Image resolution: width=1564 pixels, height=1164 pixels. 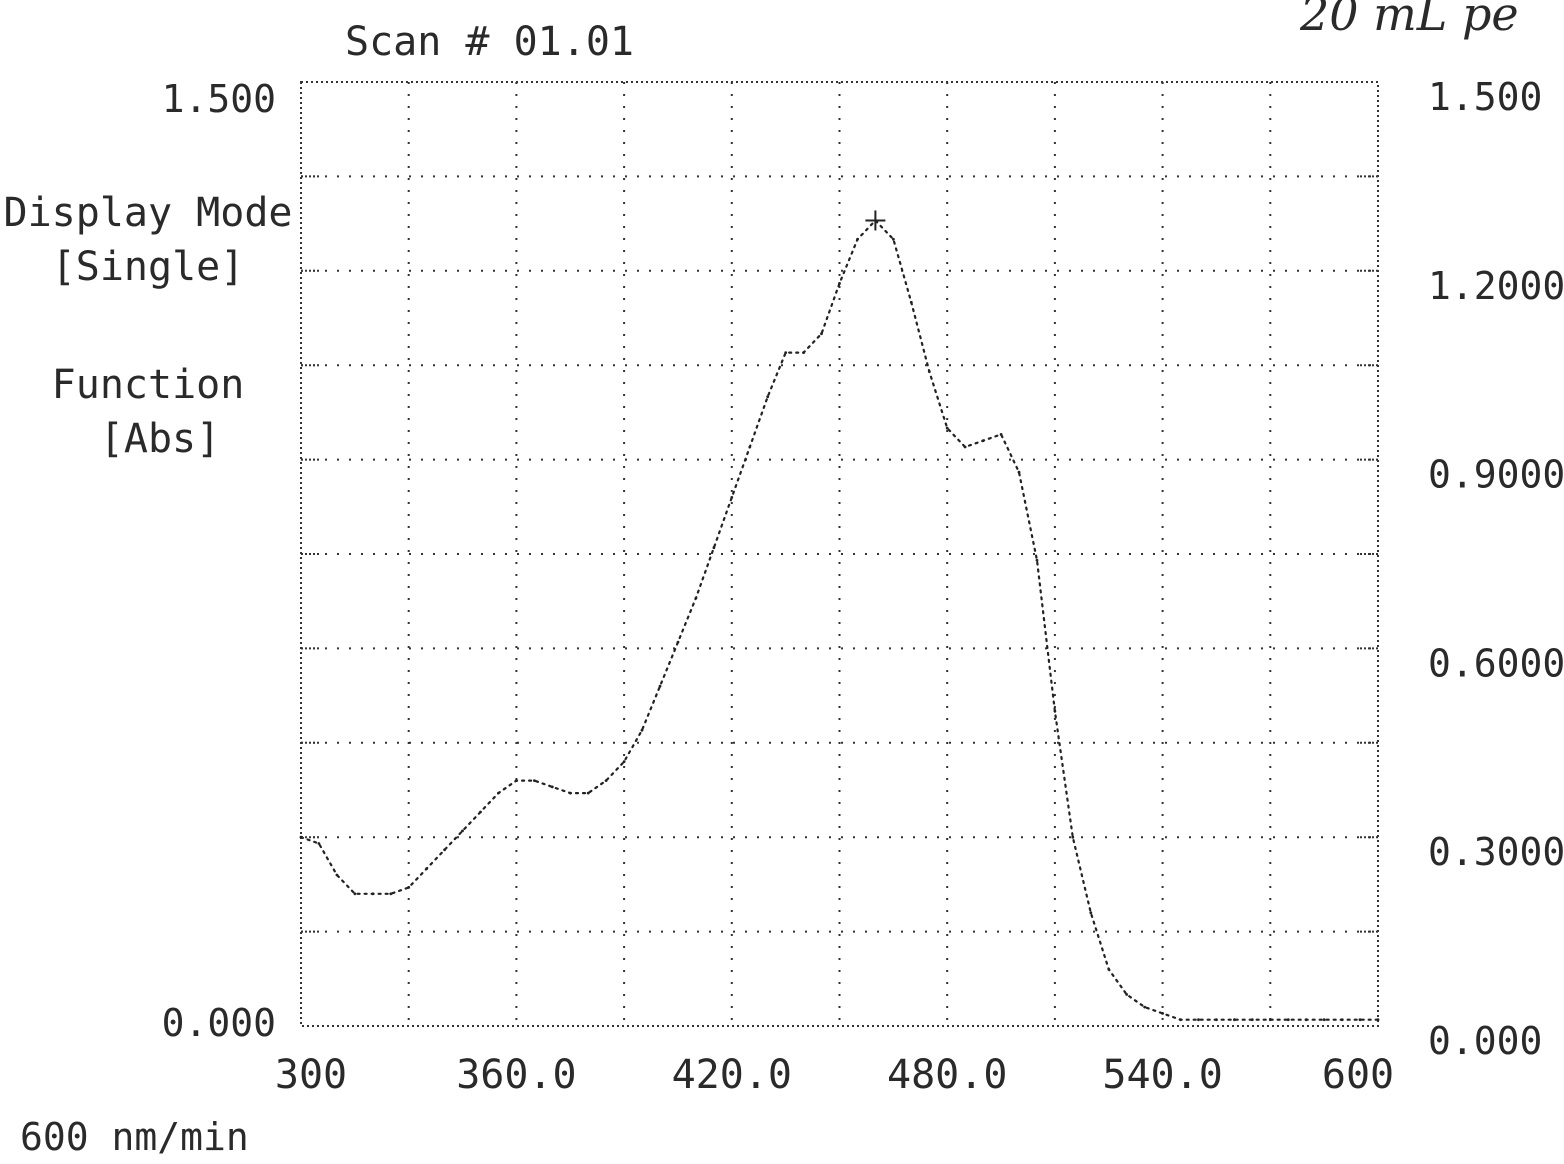 What do you see at coordinates (834, 1075) in the screenshot?
I see `x-axis-tick-labels: 300 360.0 420.0 480.0 540.0 600` at bounding box center [834, 1075].